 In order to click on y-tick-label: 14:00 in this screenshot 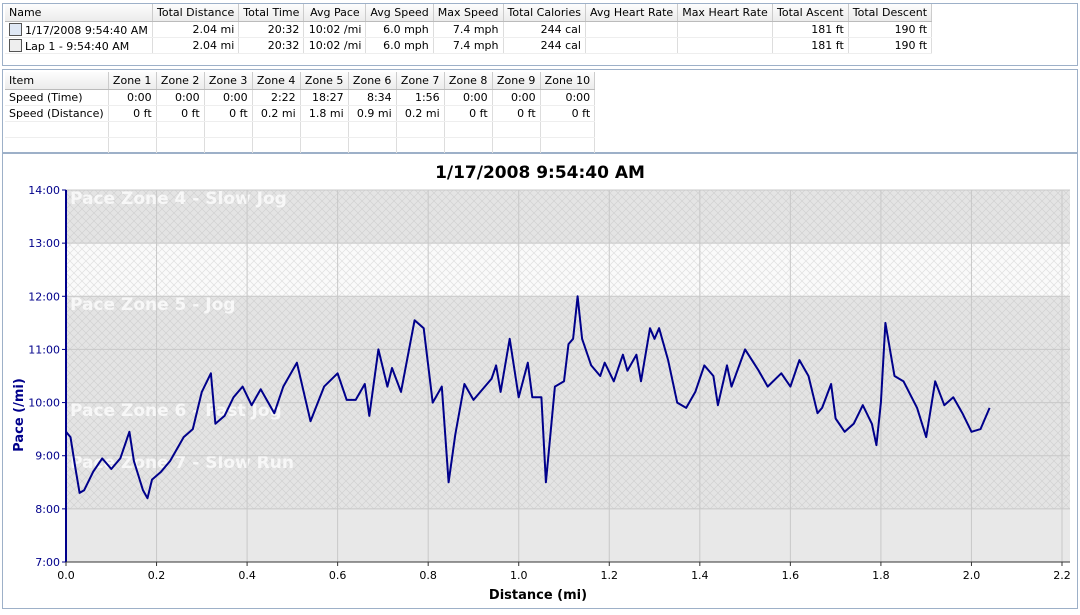, I will do `click(44, 190)`.